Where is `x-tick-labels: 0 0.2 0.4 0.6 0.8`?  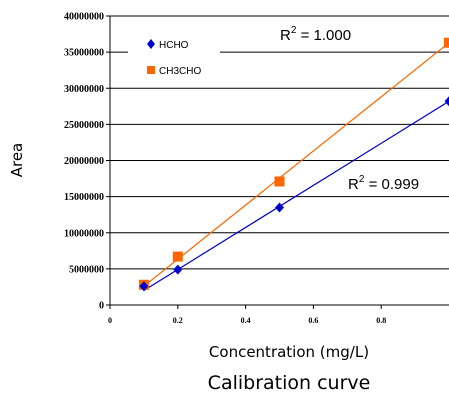
x-tick-labels: 0 0.2 0.4 0.6 0.8 is located at coordinates (247, 320).